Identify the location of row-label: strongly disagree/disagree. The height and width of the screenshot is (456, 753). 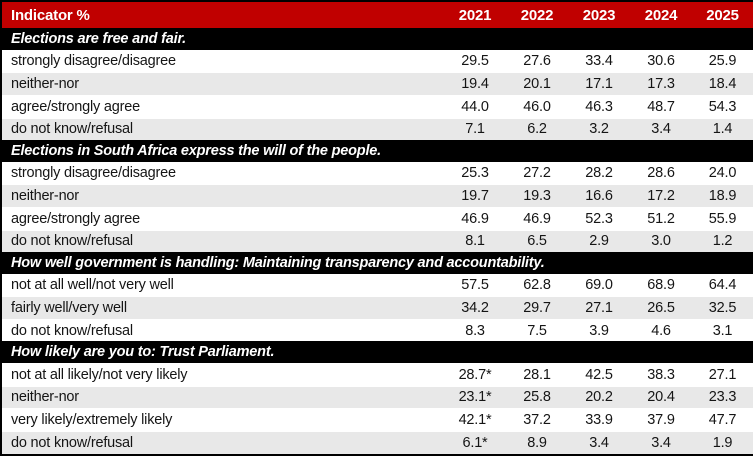
(222, 61).